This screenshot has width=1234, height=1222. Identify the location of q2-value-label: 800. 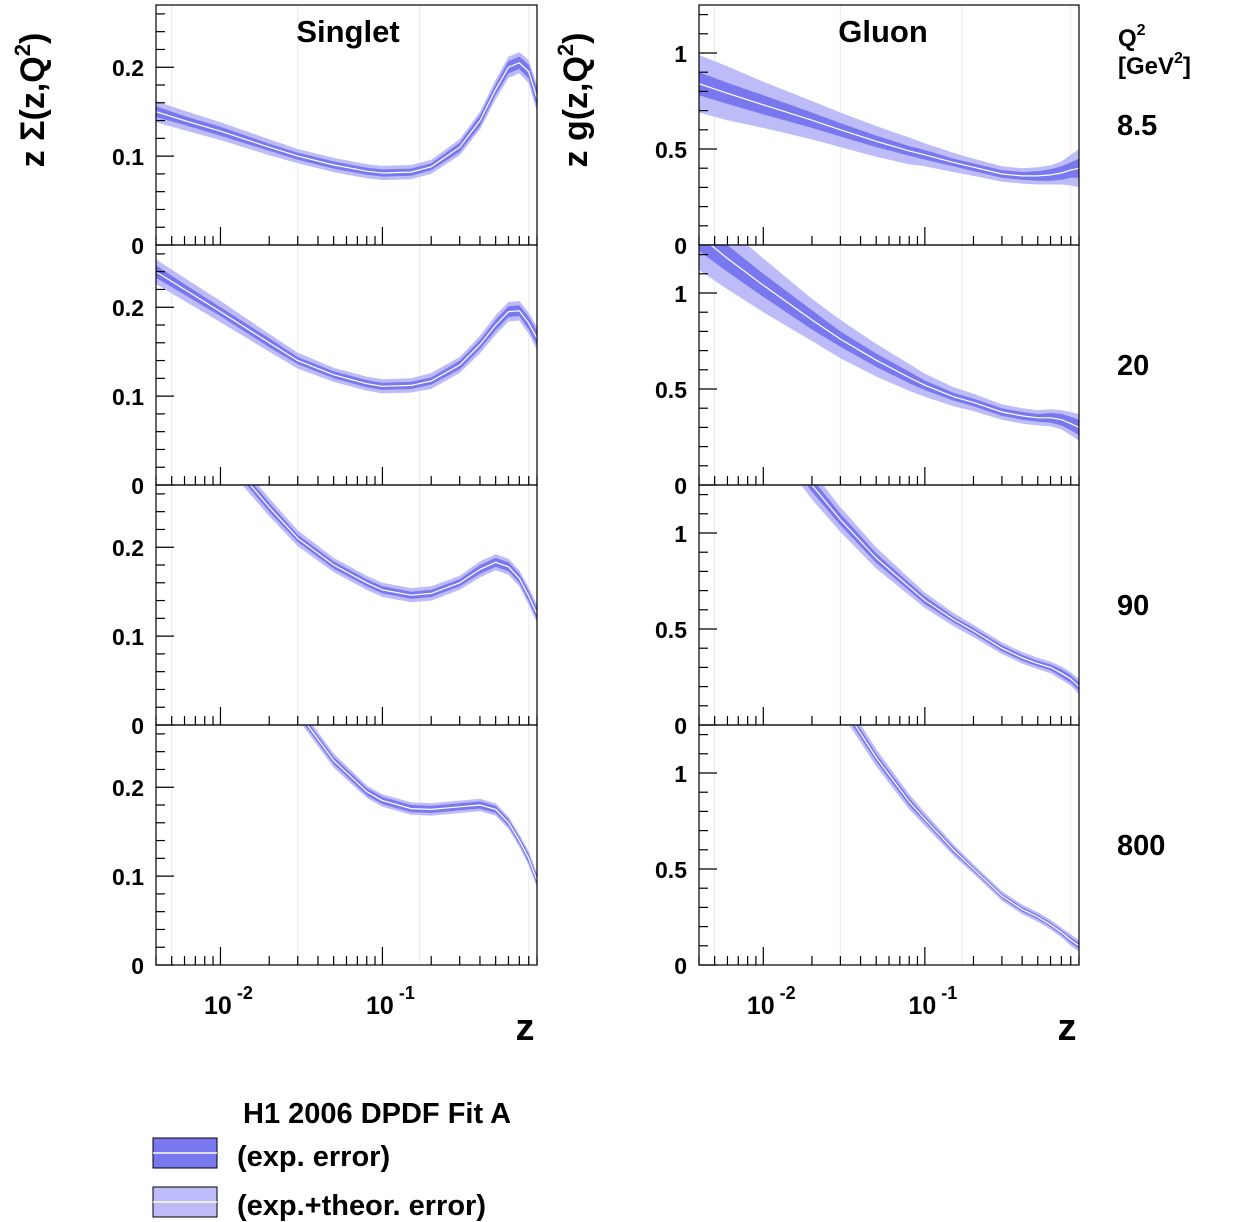
(1141, 846).